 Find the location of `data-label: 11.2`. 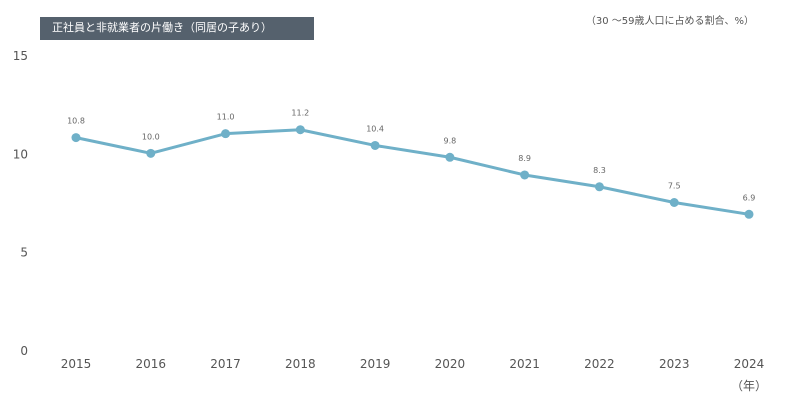

data-label: 11.2 is located at coordinates (300, 113).